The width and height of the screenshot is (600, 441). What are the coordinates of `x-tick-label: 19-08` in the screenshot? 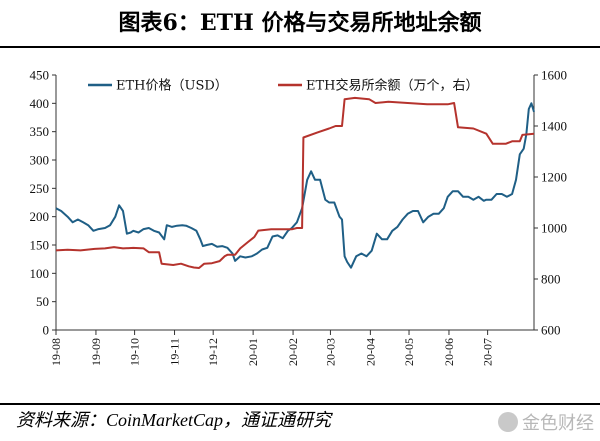 It's located at (56, 352).